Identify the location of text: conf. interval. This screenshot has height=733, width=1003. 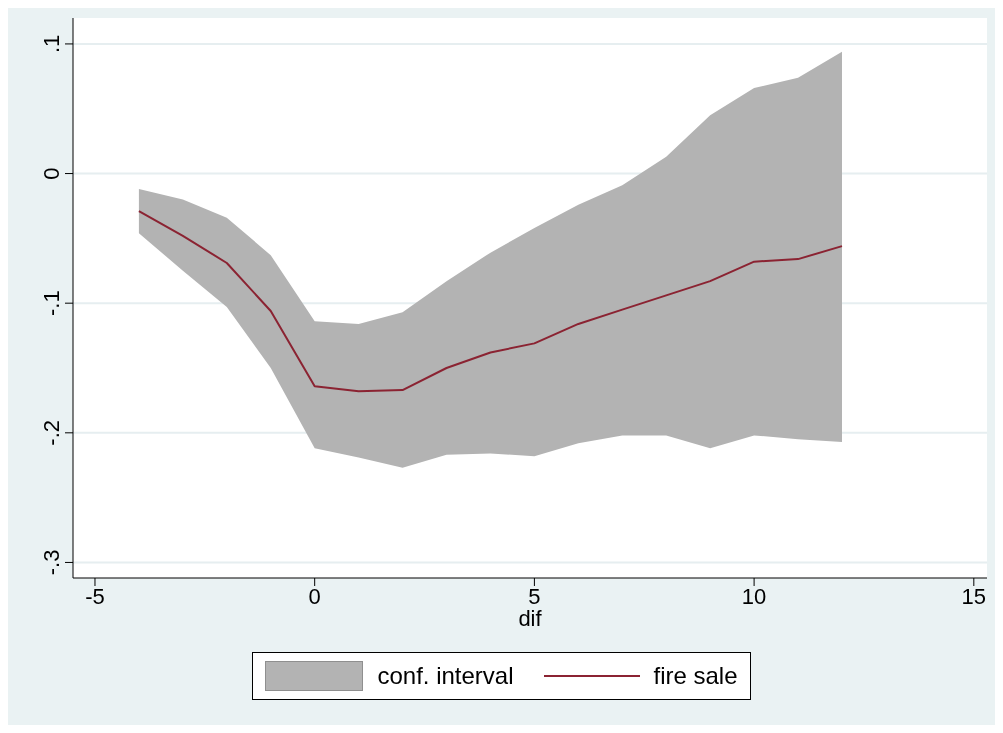
(445, 676).